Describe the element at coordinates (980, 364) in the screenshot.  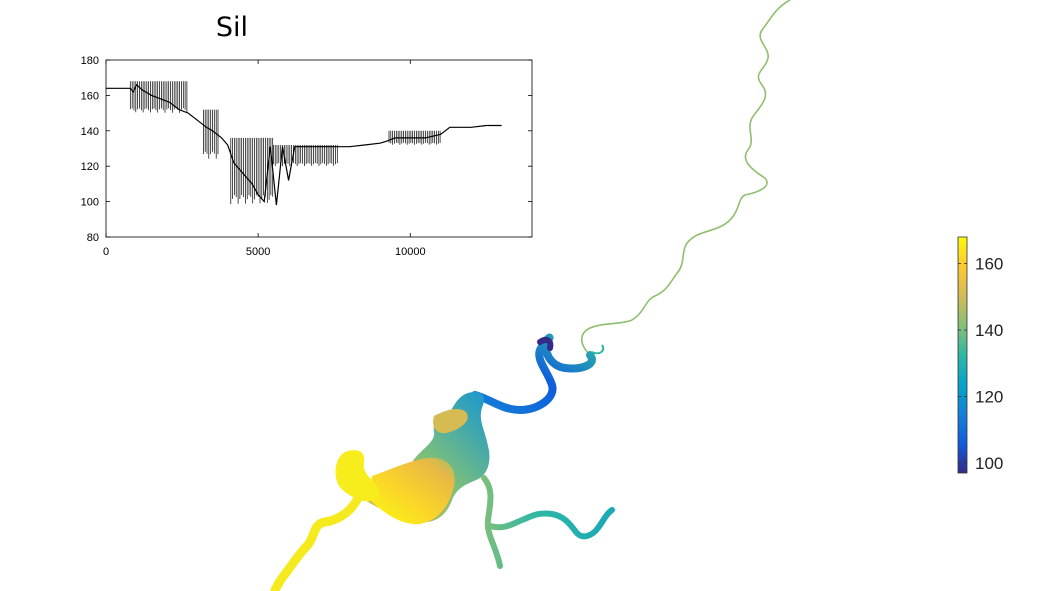
I see `colorbar-ticks: 100 120 140 160` at that location.